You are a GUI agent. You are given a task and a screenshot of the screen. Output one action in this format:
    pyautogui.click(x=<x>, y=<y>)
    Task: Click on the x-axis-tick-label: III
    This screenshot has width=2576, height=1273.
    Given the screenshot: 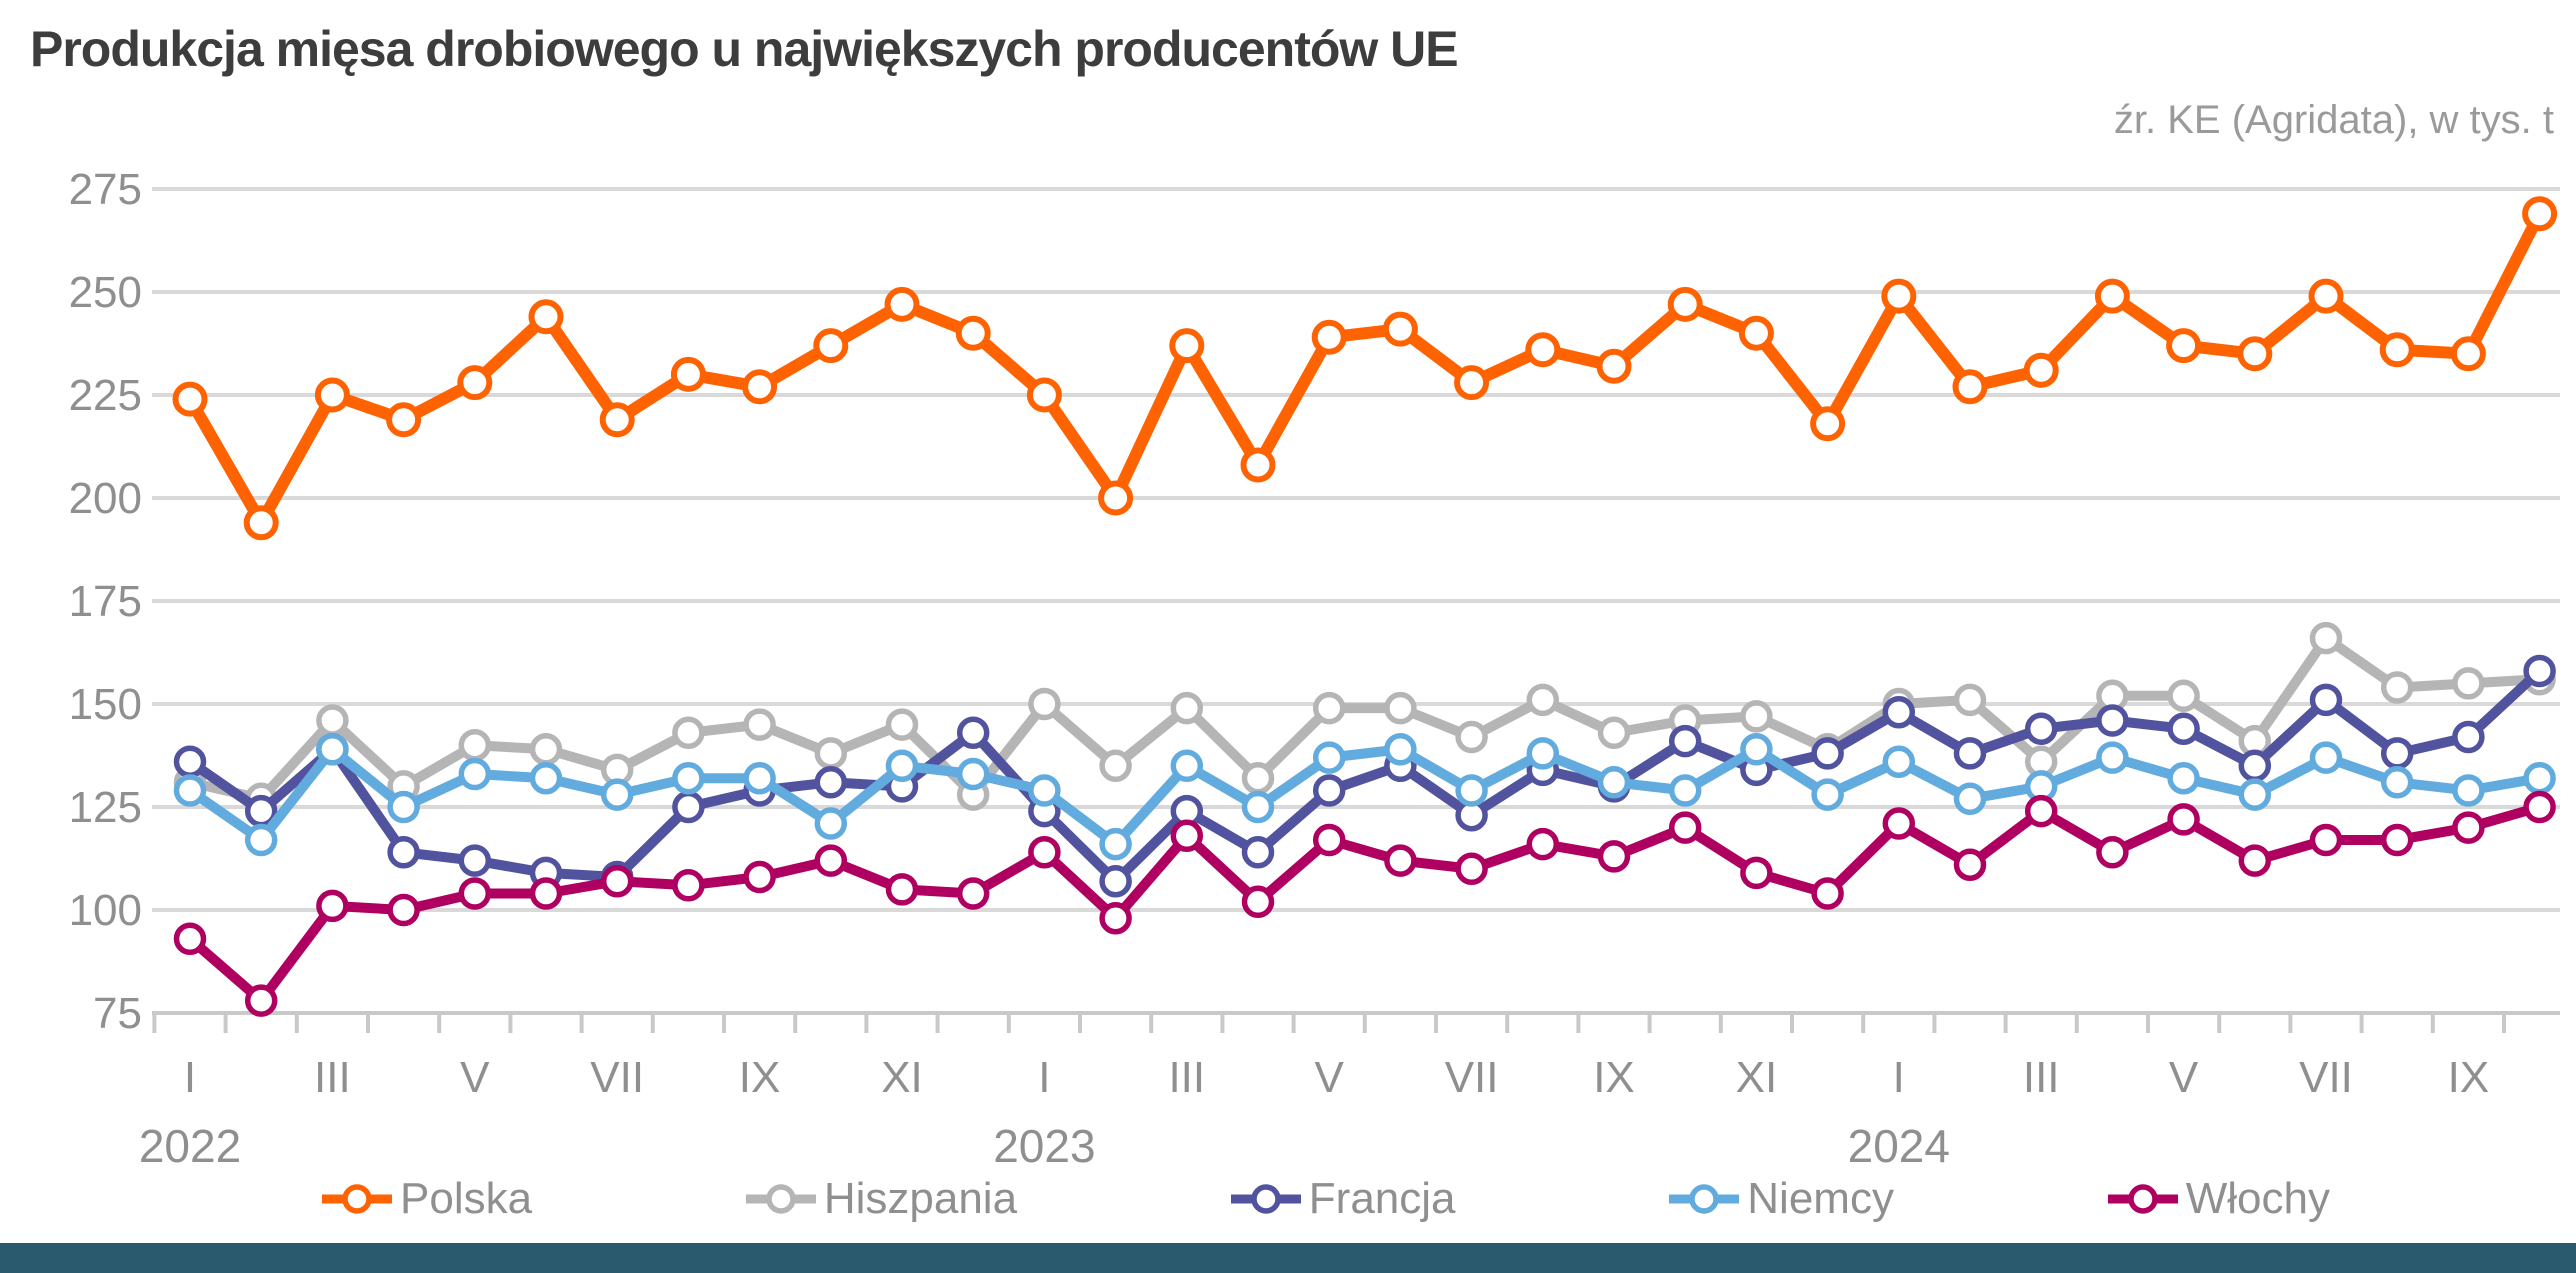 What is the action you would take?
    pyautogui.click(x=332, y=1077)
    